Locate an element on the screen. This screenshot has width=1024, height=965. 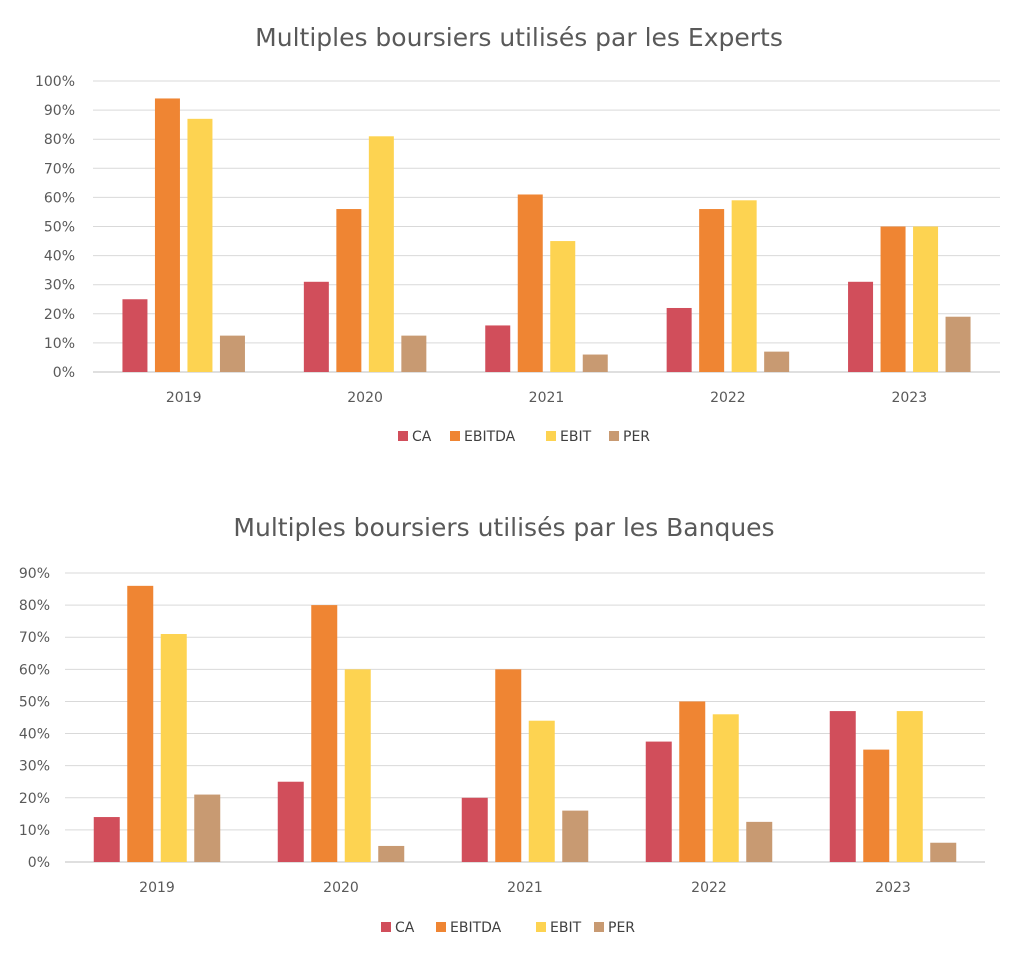
legend-label: CA is located at coordinates (422, 437).